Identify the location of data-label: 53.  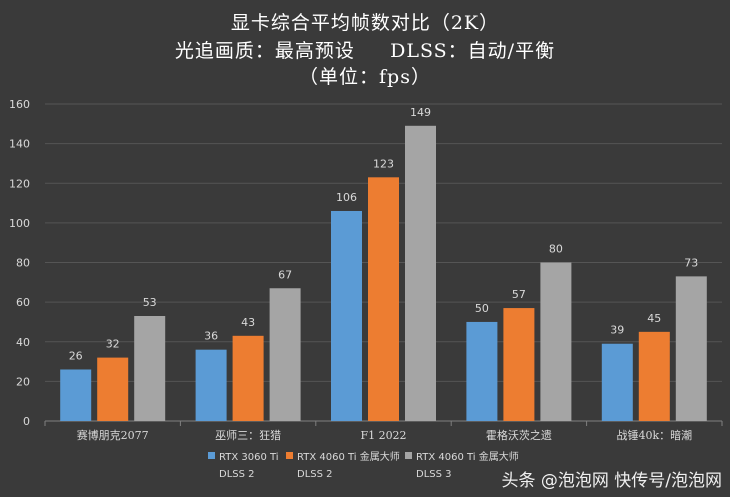
(150, 302).